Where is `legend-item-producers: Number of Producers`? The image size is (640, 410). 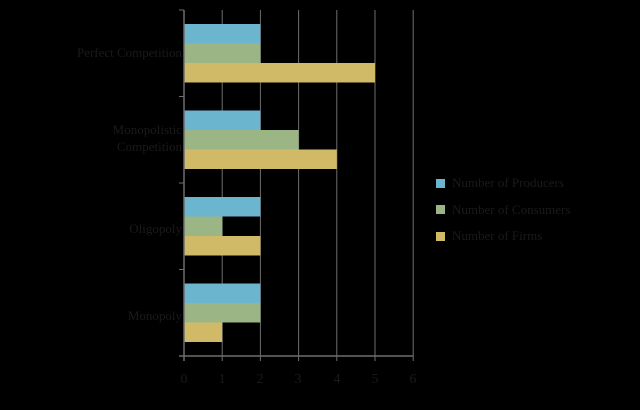 legend-item-producers: Number of Producers is located at coordinates (503, 183).